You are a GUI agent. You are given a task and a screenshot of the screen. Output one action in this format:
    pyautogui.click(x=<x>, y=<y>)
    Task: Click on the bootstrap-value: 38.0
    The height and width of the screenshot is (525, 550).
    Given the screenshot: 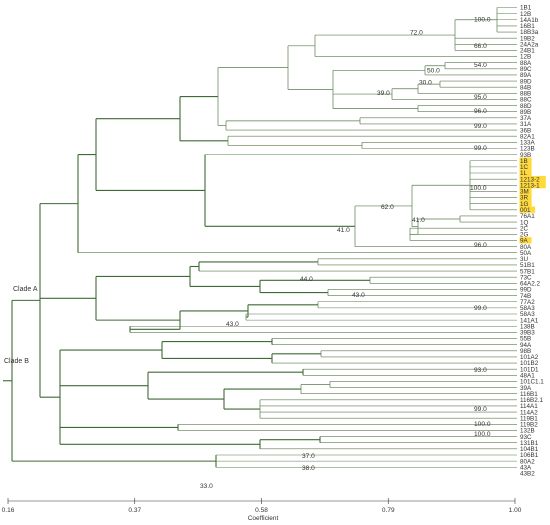 What is the action you would take?
    pyautogui.click(x=308, y=468)
    